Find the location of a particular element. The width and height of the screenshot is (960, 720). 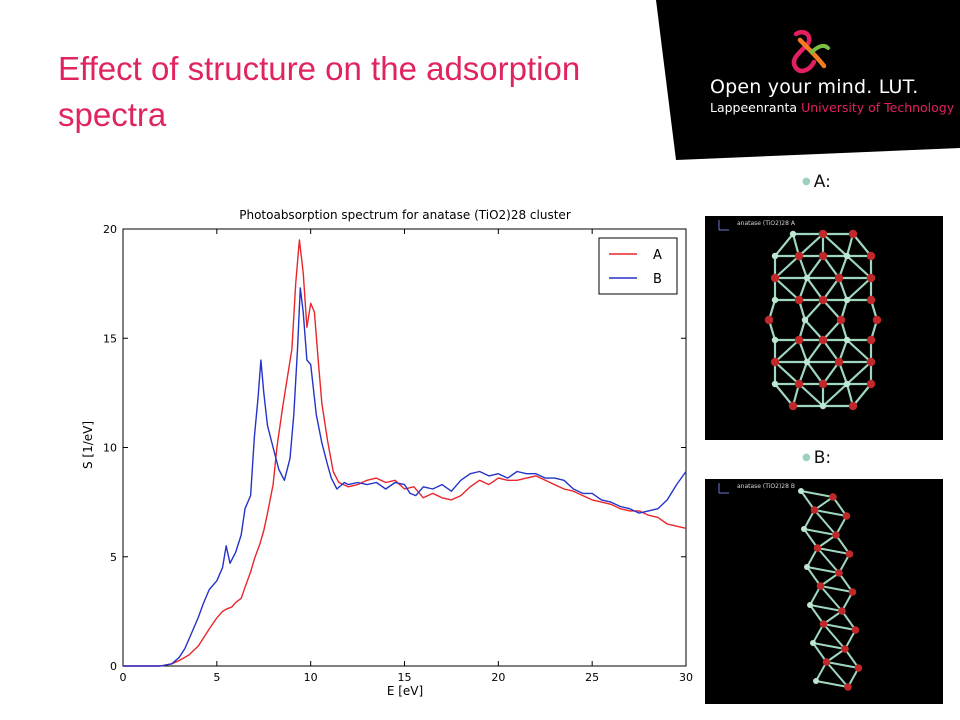

y-tick-label: 10 is located at coordinates (110, 448).